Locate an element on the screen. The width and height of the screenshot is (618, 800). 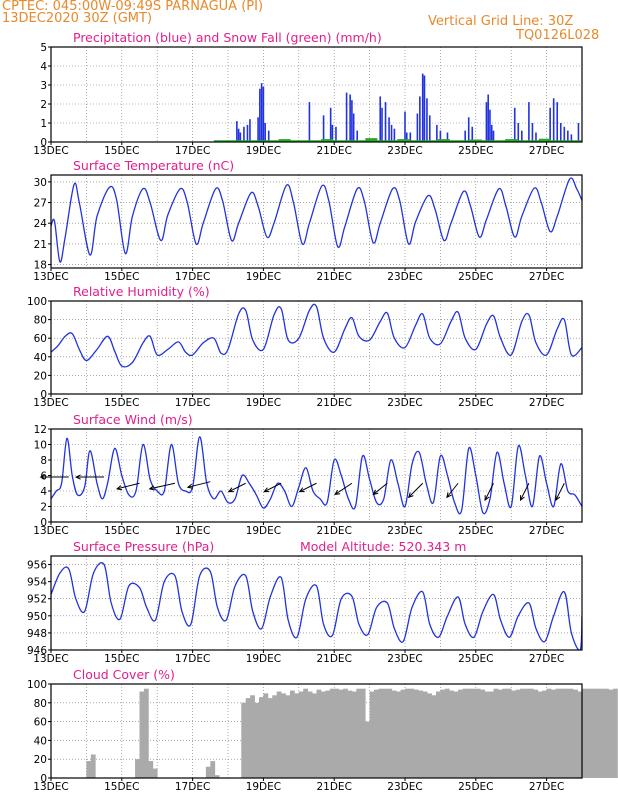
pressure-ytick-label: 952 is located at coordinates (37, 600).